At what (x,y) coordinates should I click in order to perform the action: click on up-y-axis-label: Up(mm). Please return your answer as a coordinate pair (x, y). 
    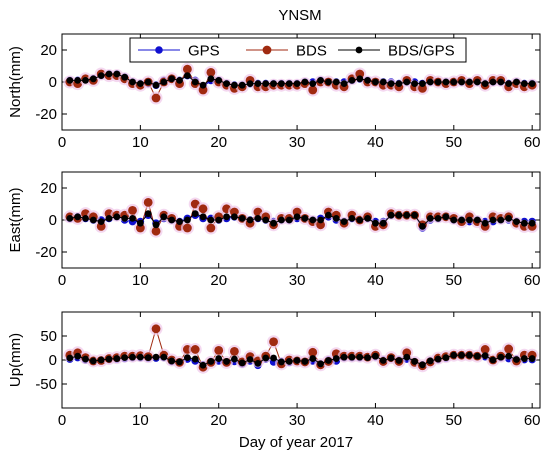
    Looking at the image, I should click on (15, 360).